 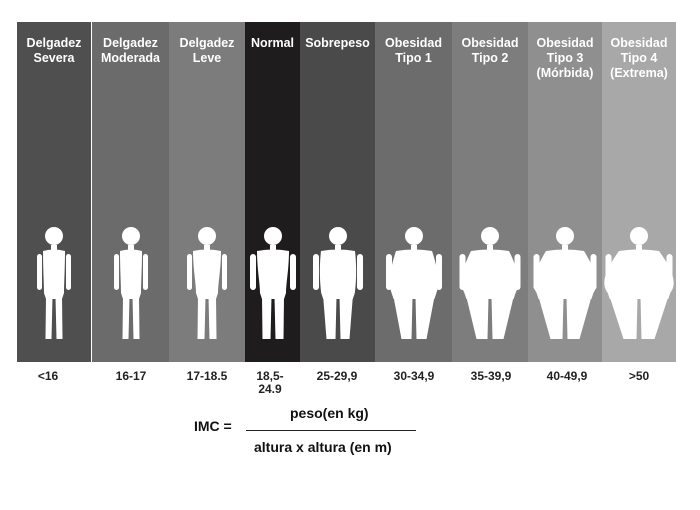 I want to click on column-delgadez-leve: Delgadez Leve, so click(x=207, y=192).